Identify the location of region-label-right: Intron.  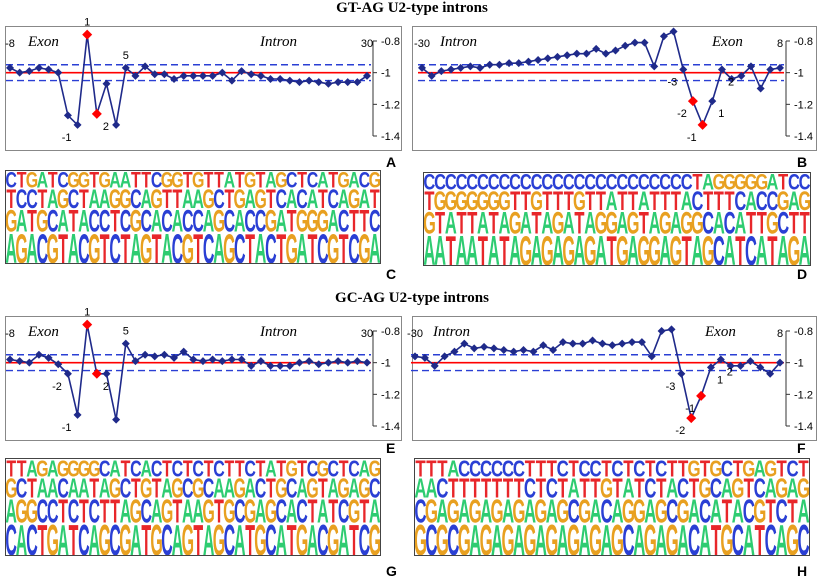
(278, 42).